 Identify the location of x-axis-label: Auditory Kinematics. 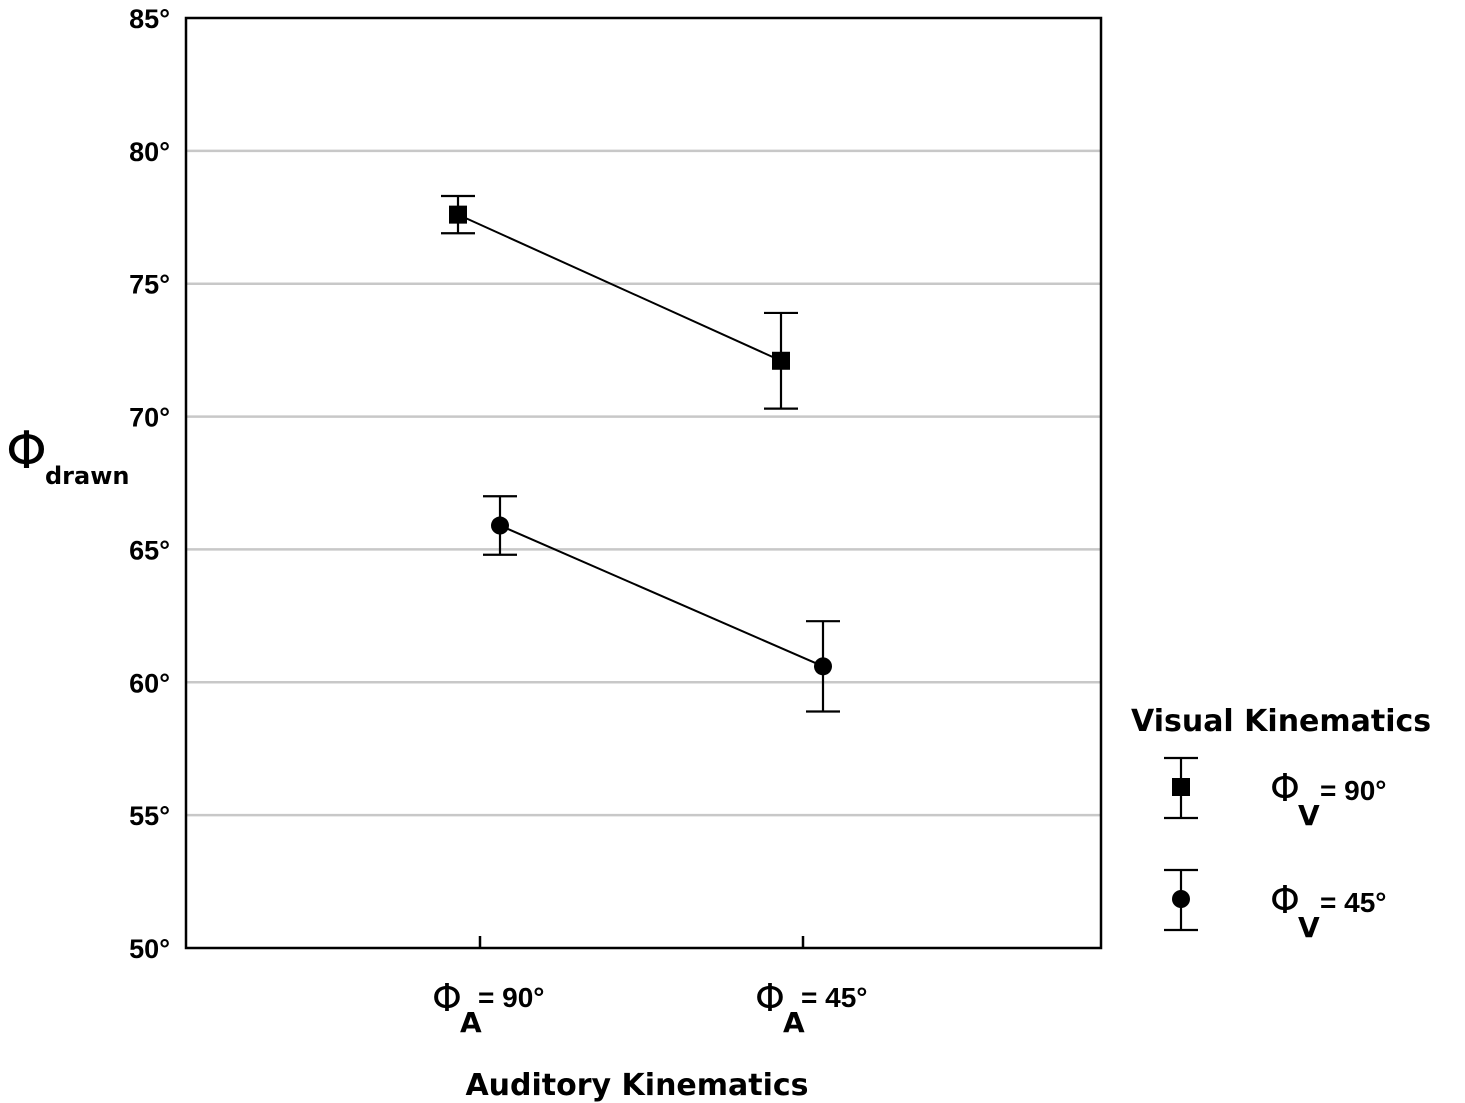
(636, 1085).